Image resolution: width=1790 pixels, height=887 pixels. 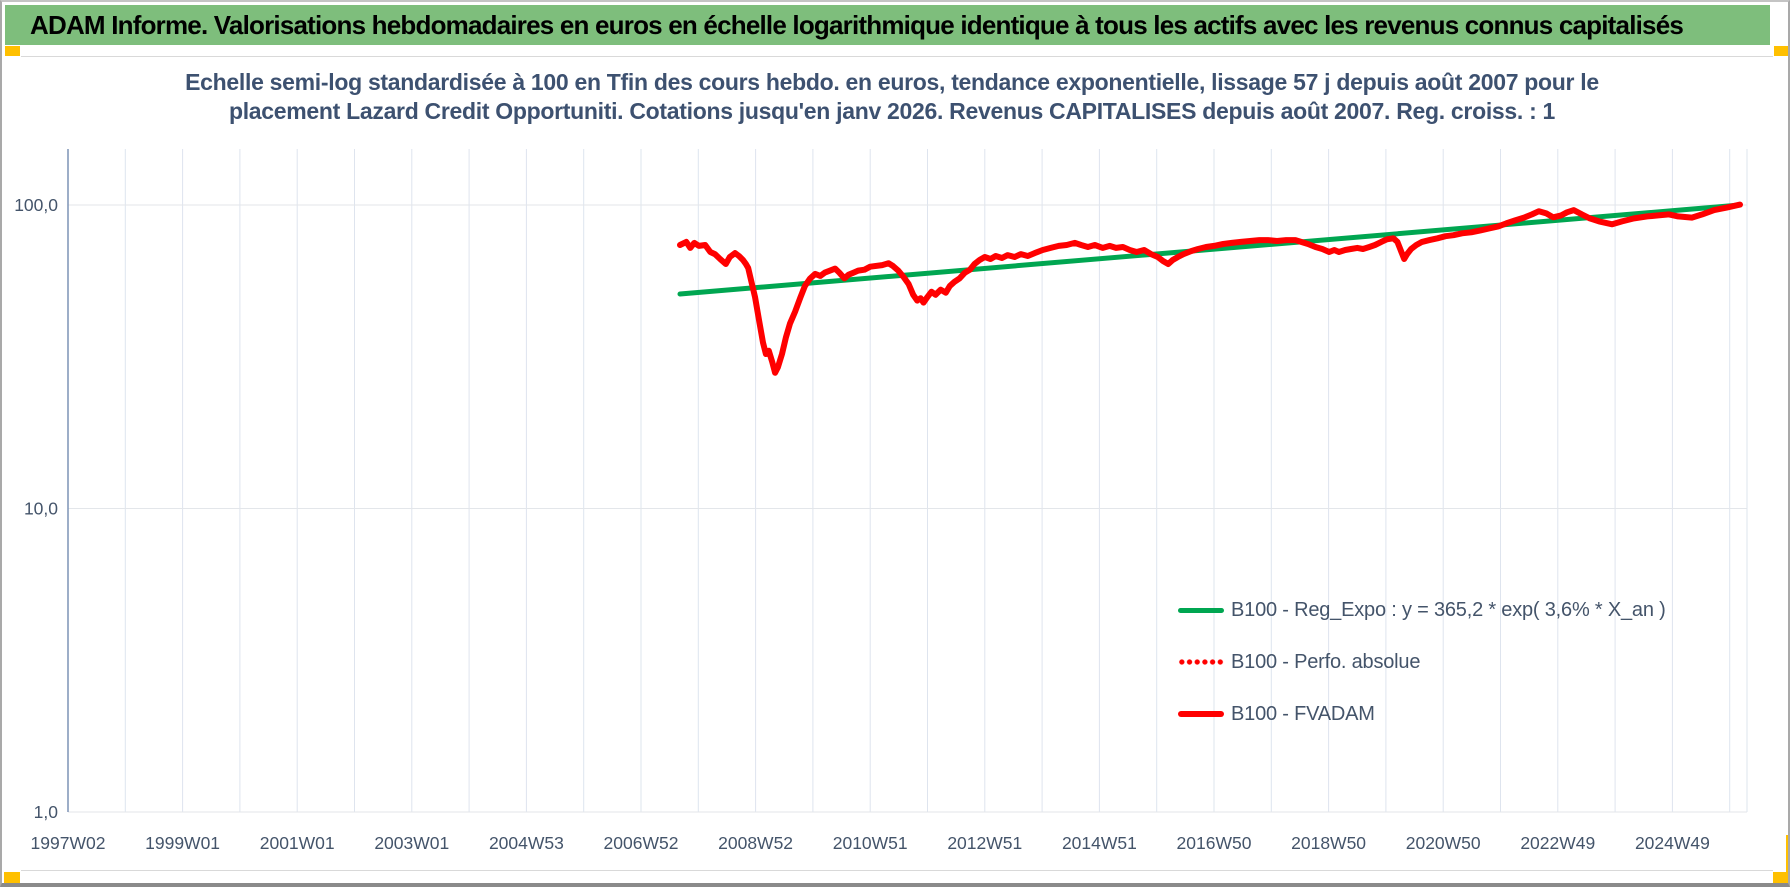 I want to click on legend-item-perfo_absolue: B100 - Perfo. absolue, so click(x=1422, y=662).